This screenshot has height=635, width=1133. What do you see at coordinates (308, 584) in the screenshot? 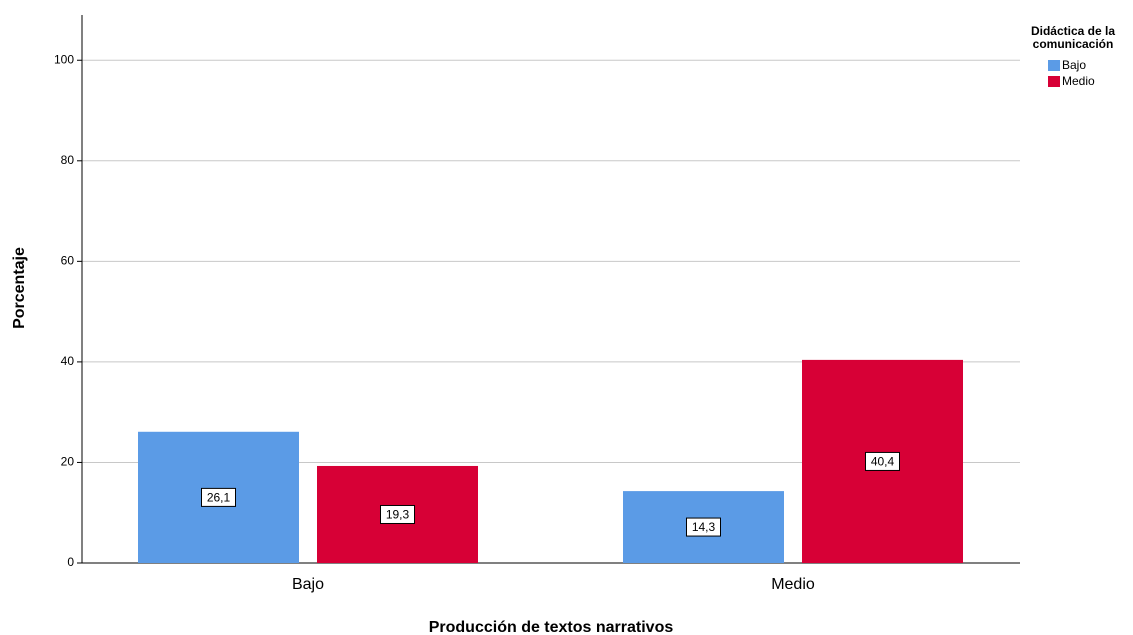
I see `x-tick-label: Bajo` at bounding box center [308, 584].